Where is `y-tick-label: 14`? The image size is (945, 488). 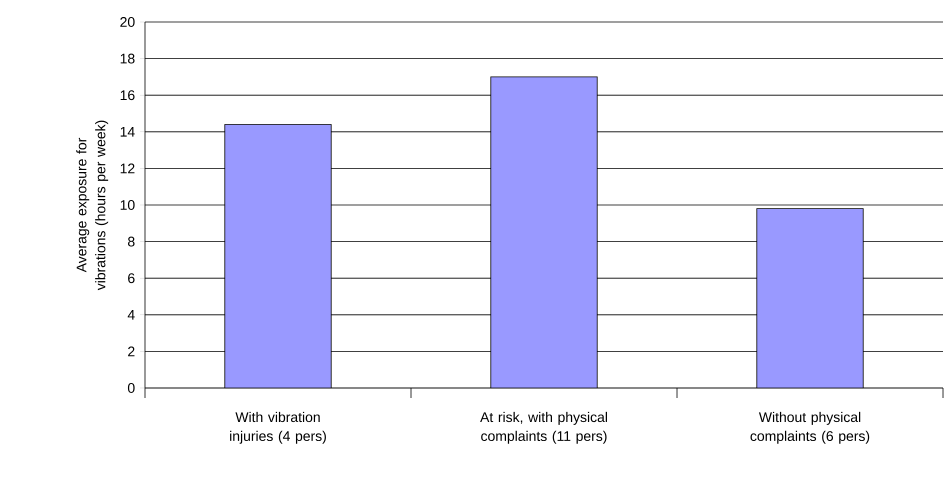 y-tick-label: 14 is located at coordinates (127, 132).